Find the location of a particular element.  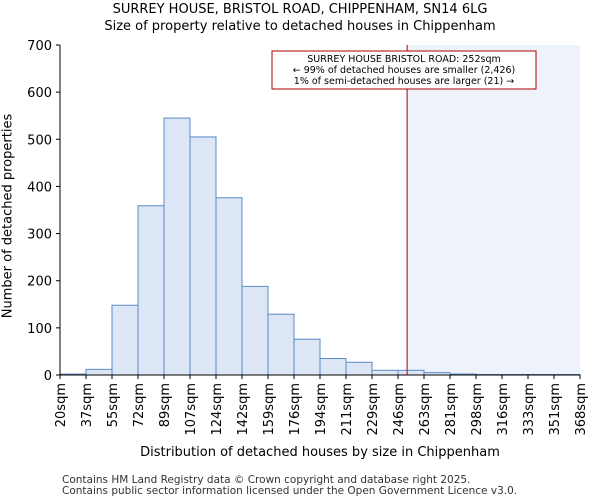

x-tick-label: 55sqm is located at coordinates (113, 405).